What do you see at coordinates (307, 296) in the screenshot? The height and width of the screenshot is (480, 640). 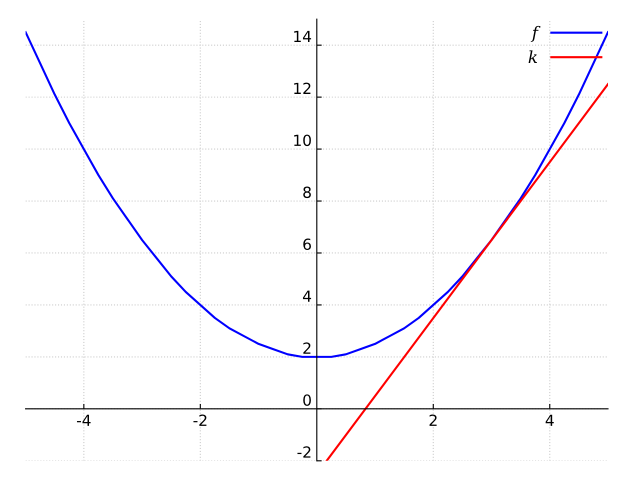 I see `y-tick-label: 4` at bounding box center [307, 296].